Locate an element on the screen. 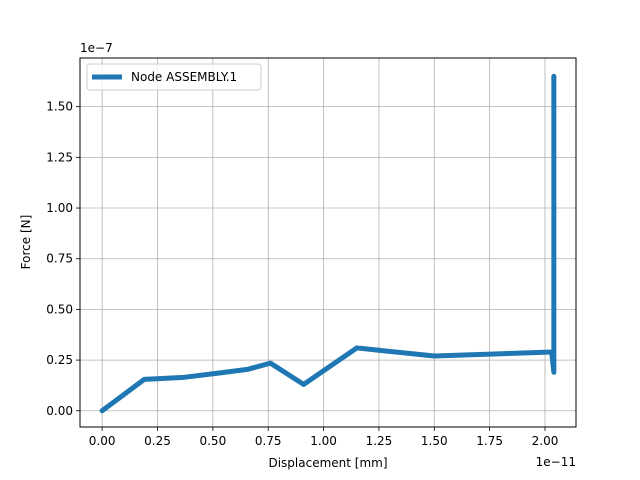 This screenshot has height=480, width=640. y-tick-label: 0.75 is located at coordinates (59, 259).